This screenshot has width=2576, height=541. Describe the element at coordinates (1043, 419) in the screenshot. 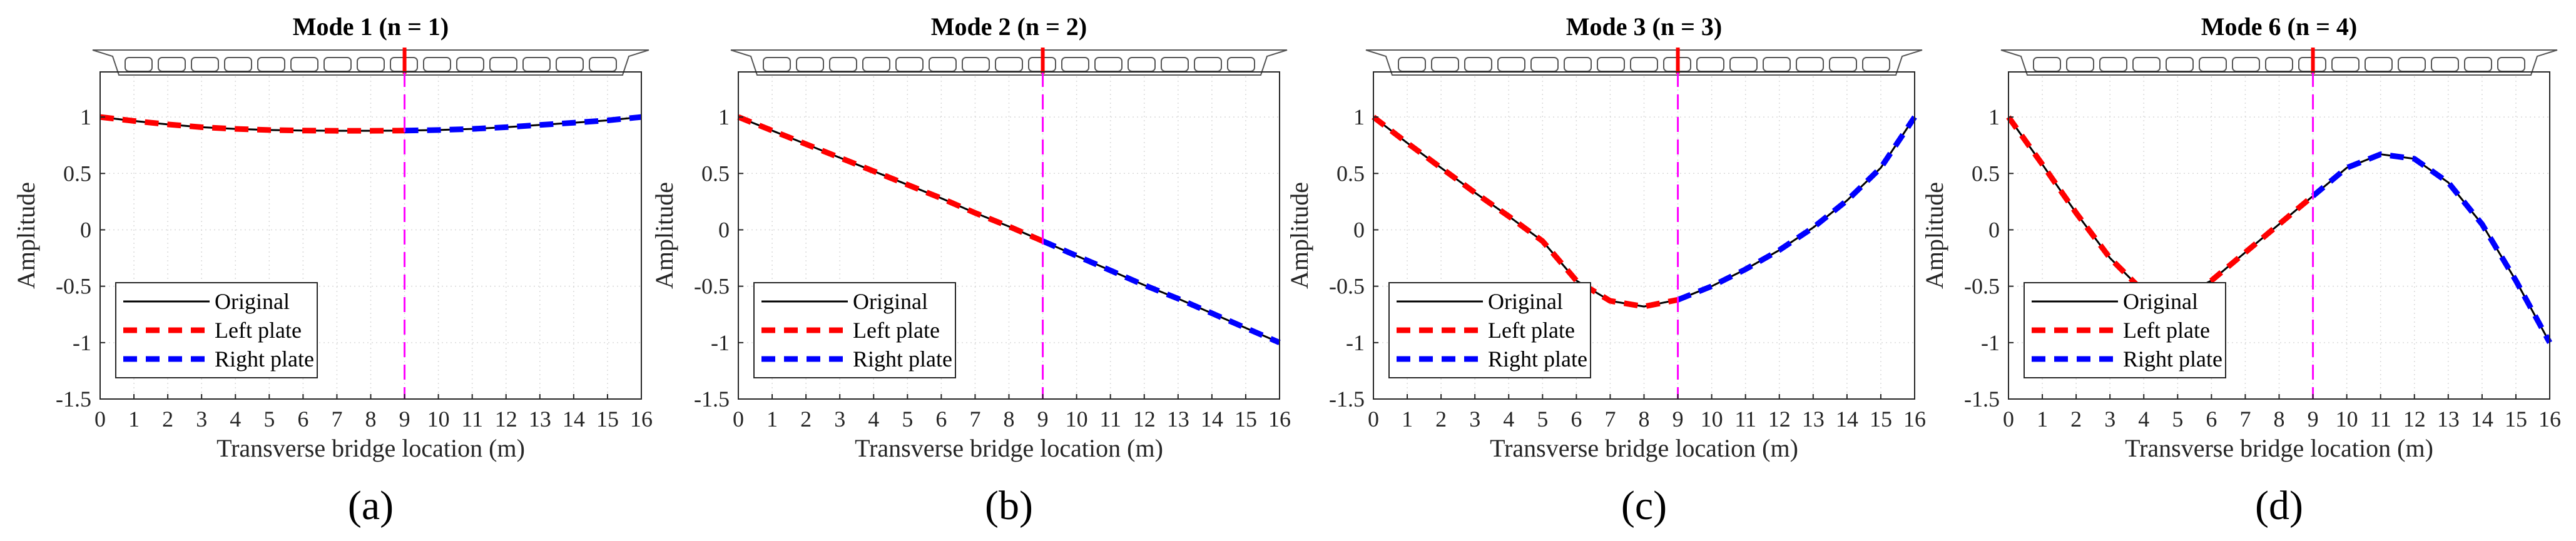

I see `x-tick-label: 9` at that location.